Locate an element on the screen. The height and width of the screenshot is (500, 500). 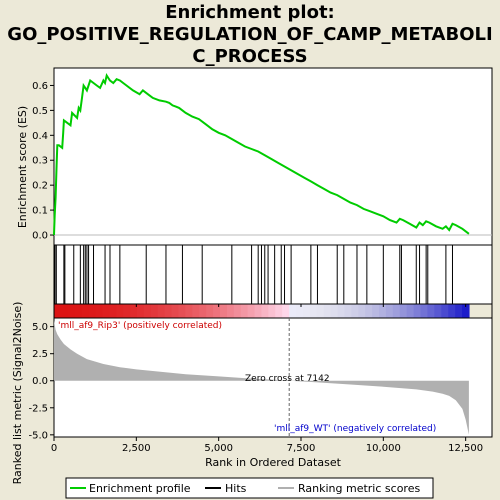
top-y-tick-label: 0.3 is located at coordinates (40, 161).